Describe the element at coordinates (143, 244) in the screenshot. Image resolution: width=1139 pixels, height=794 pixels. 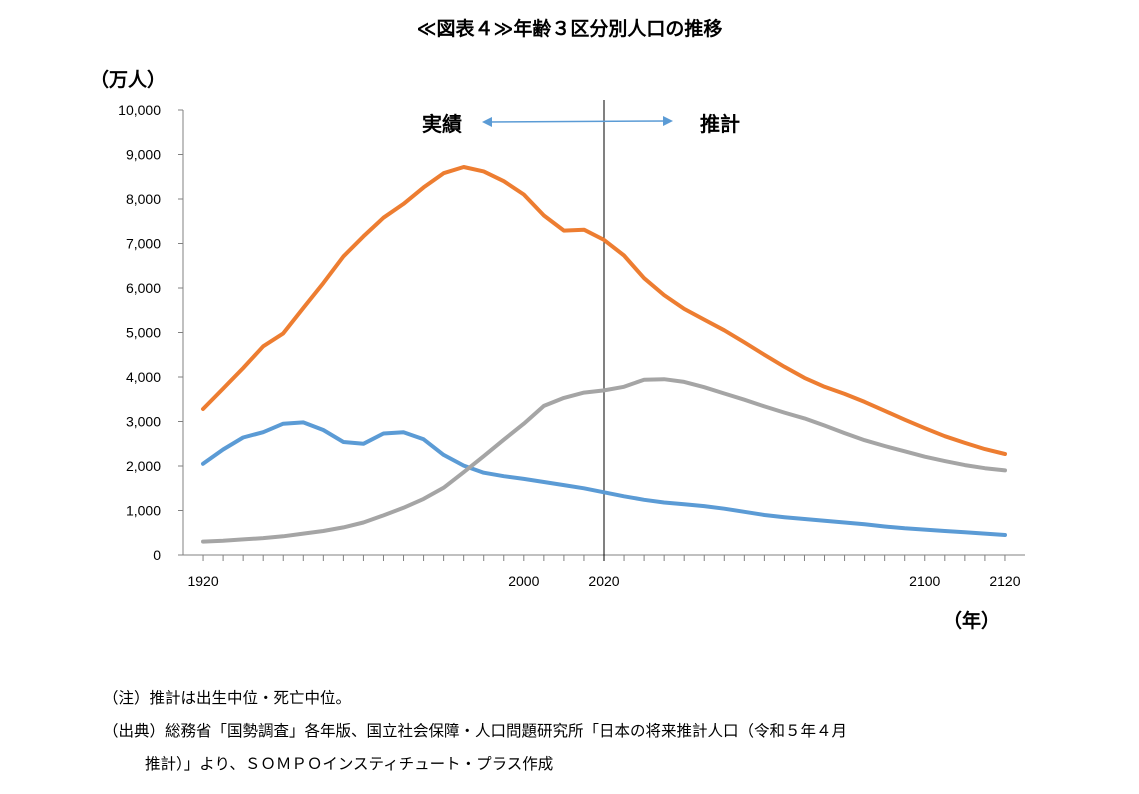
I see `y-tick-label: 7,000` at that location.